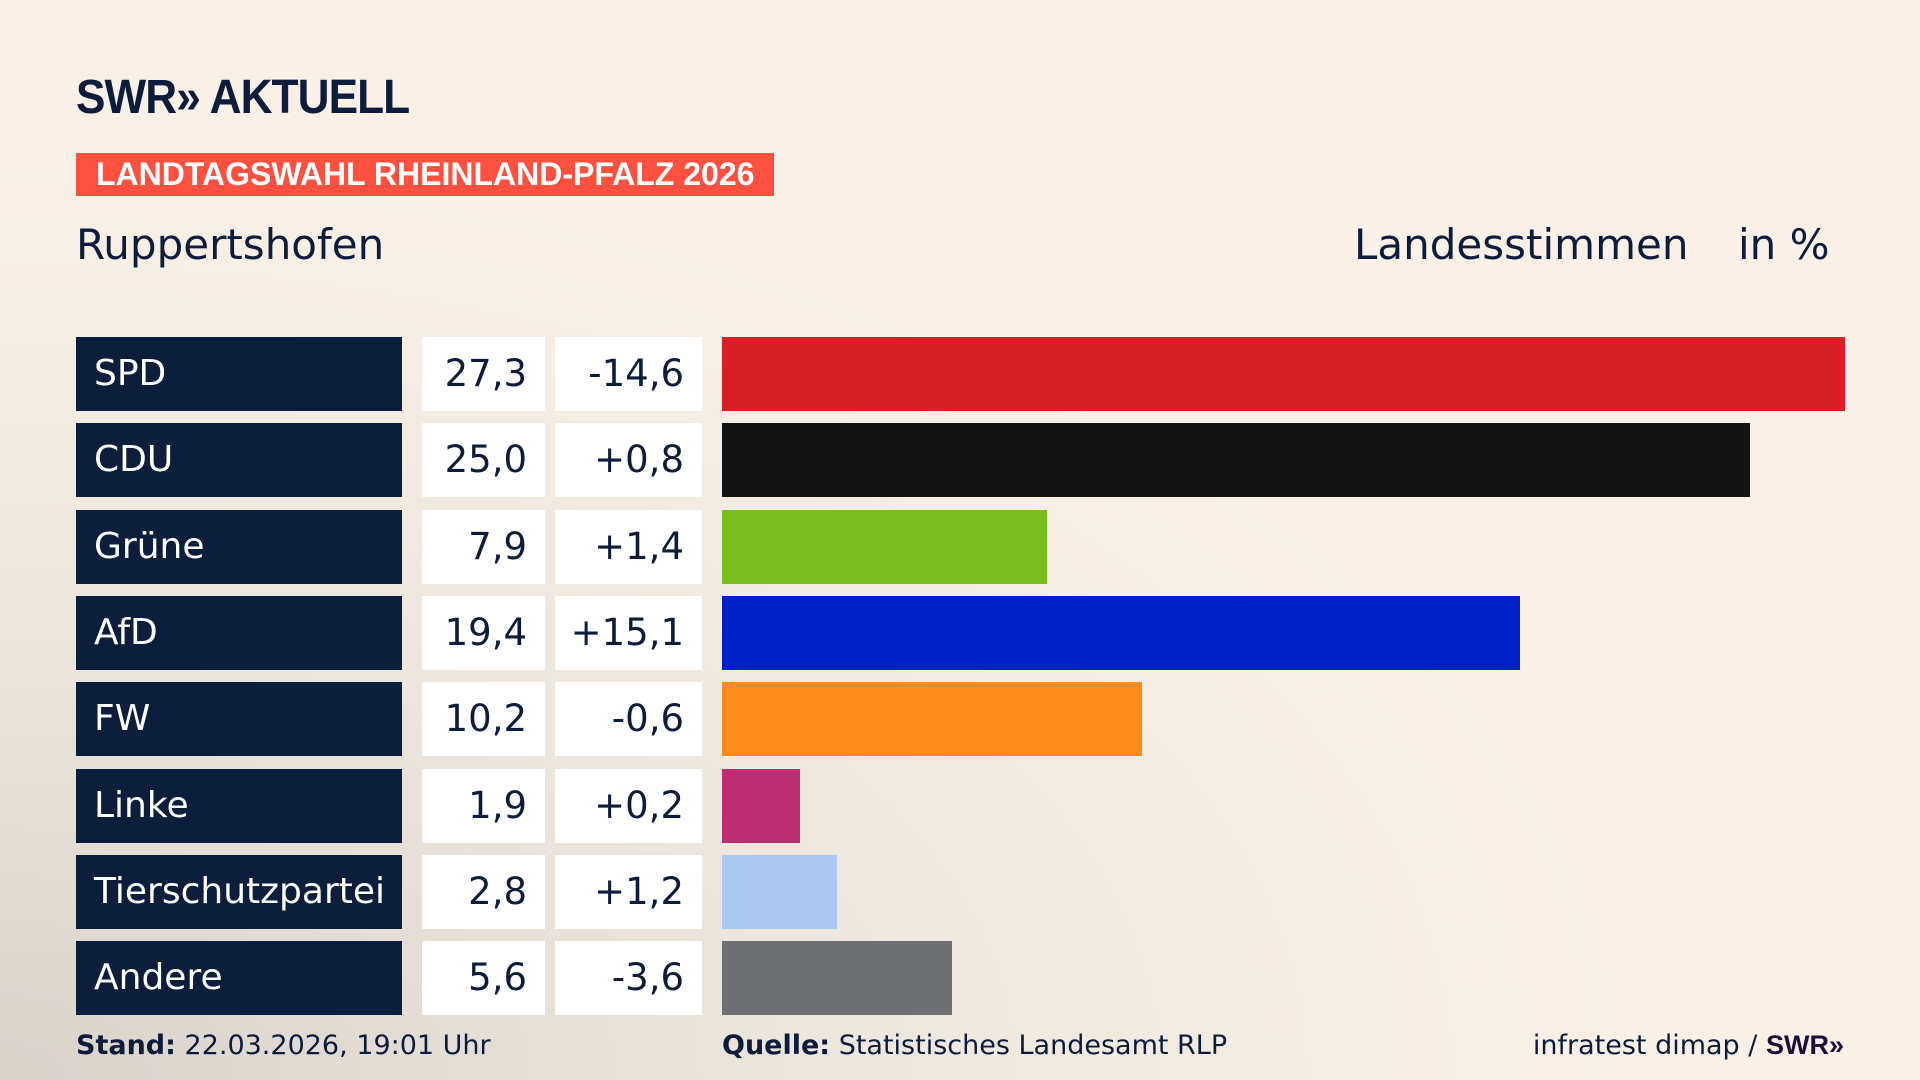  What do you see at coordinates (483, 374) in the screenshot?
I see `party-value: 27,3` at bounding box center [483, 374].